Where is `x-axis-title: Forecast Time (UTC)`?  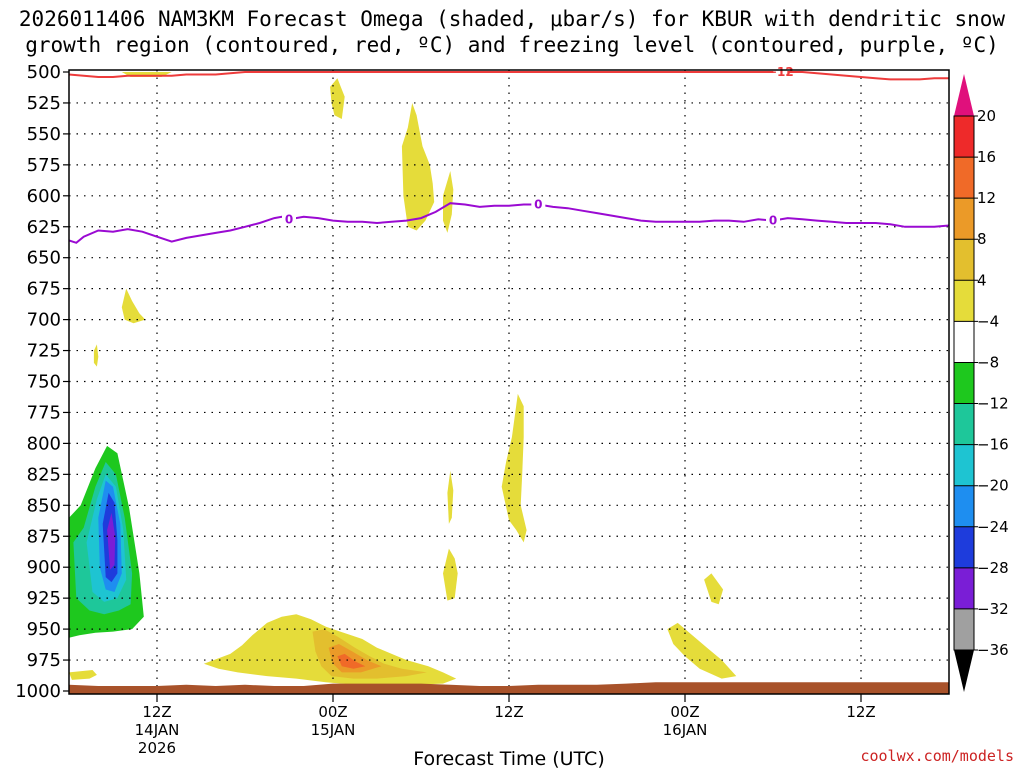
x-axis-title: Forecast Time (UTC) is located at coordinates (508, 758).